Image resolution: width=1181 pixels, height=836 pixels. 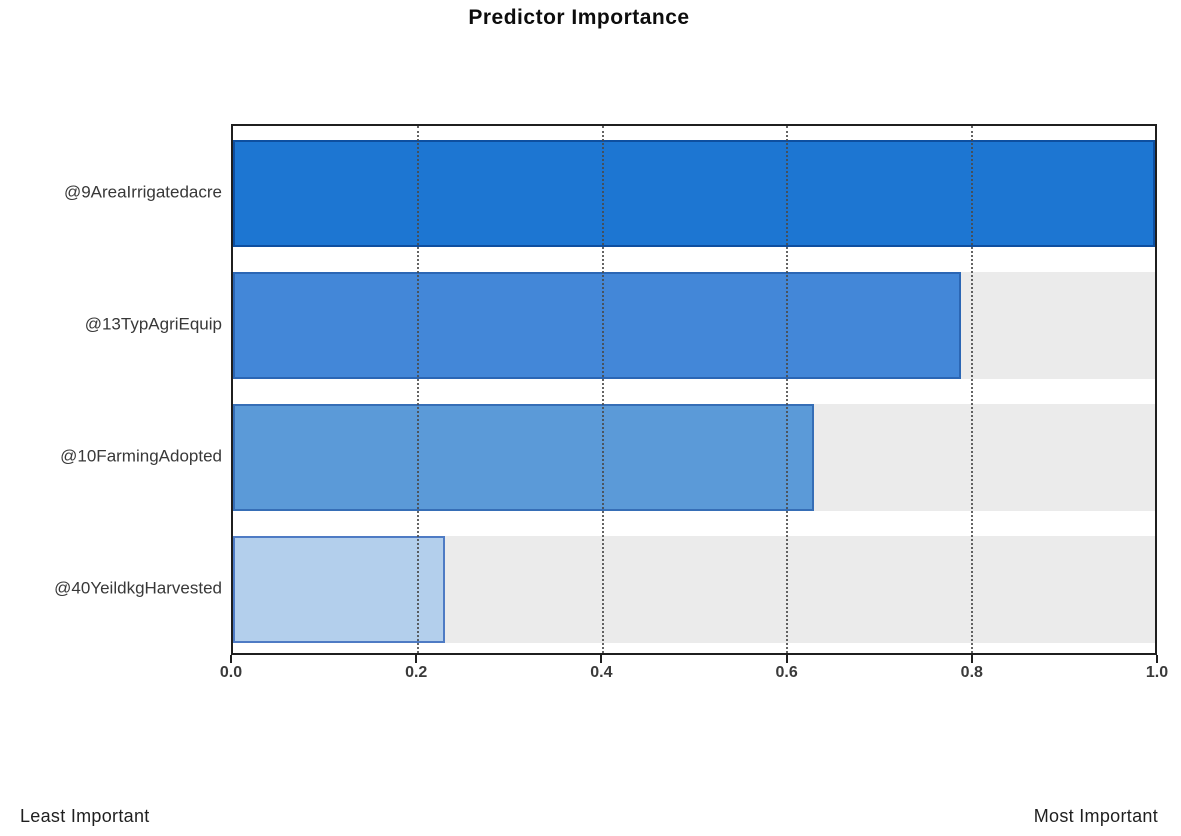 I want to click on axis-tick-label: 1.0, so click(x=1157, y=672).